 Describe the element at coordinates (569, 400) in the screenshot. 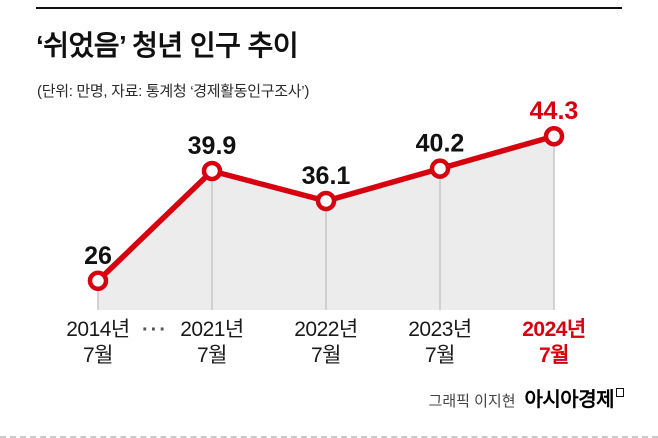

I see `brand-wordmark: 아시아경제` at that location.